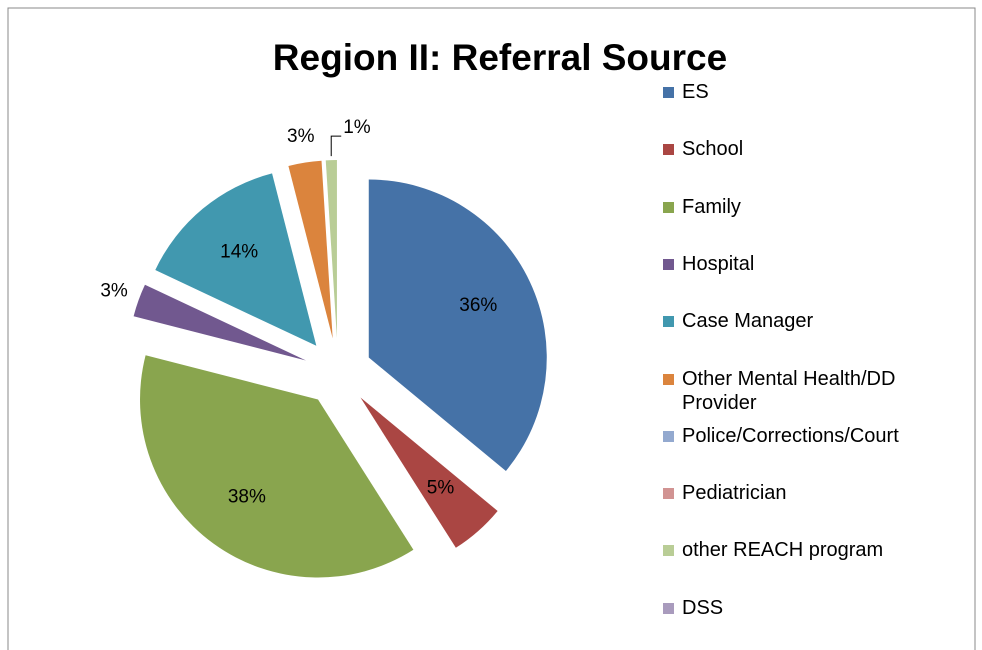  What do you see at coordinates (807, 493) in the screenshot?
I see `legend-entry: Pediatrician` at bounding box center [807, 493].